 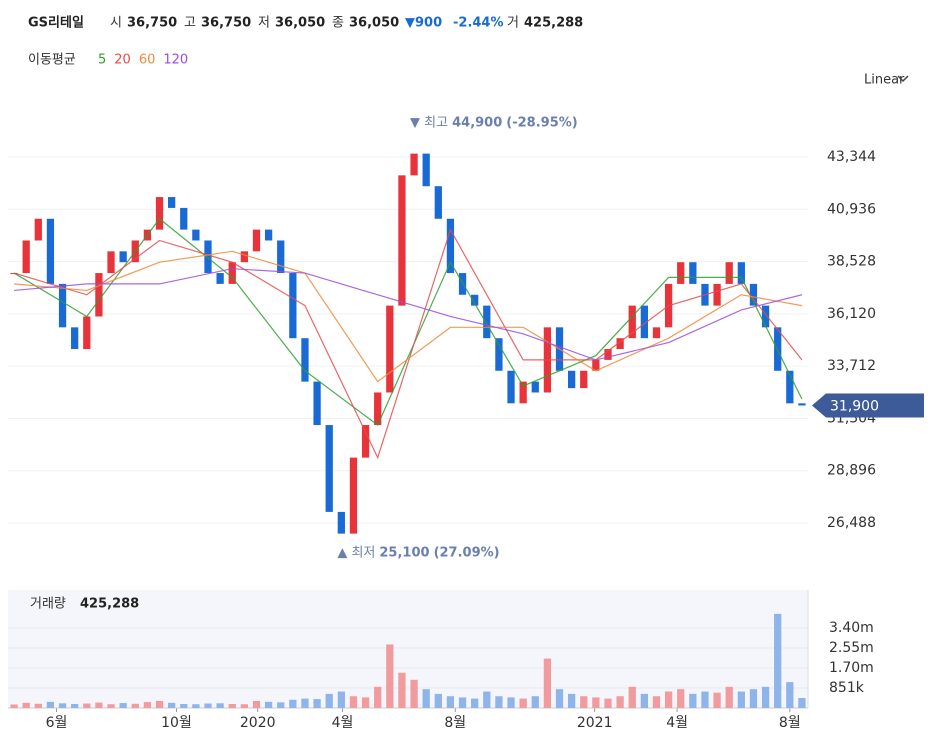 I want to click on dropdown-icon, so click(x=903, y=79).